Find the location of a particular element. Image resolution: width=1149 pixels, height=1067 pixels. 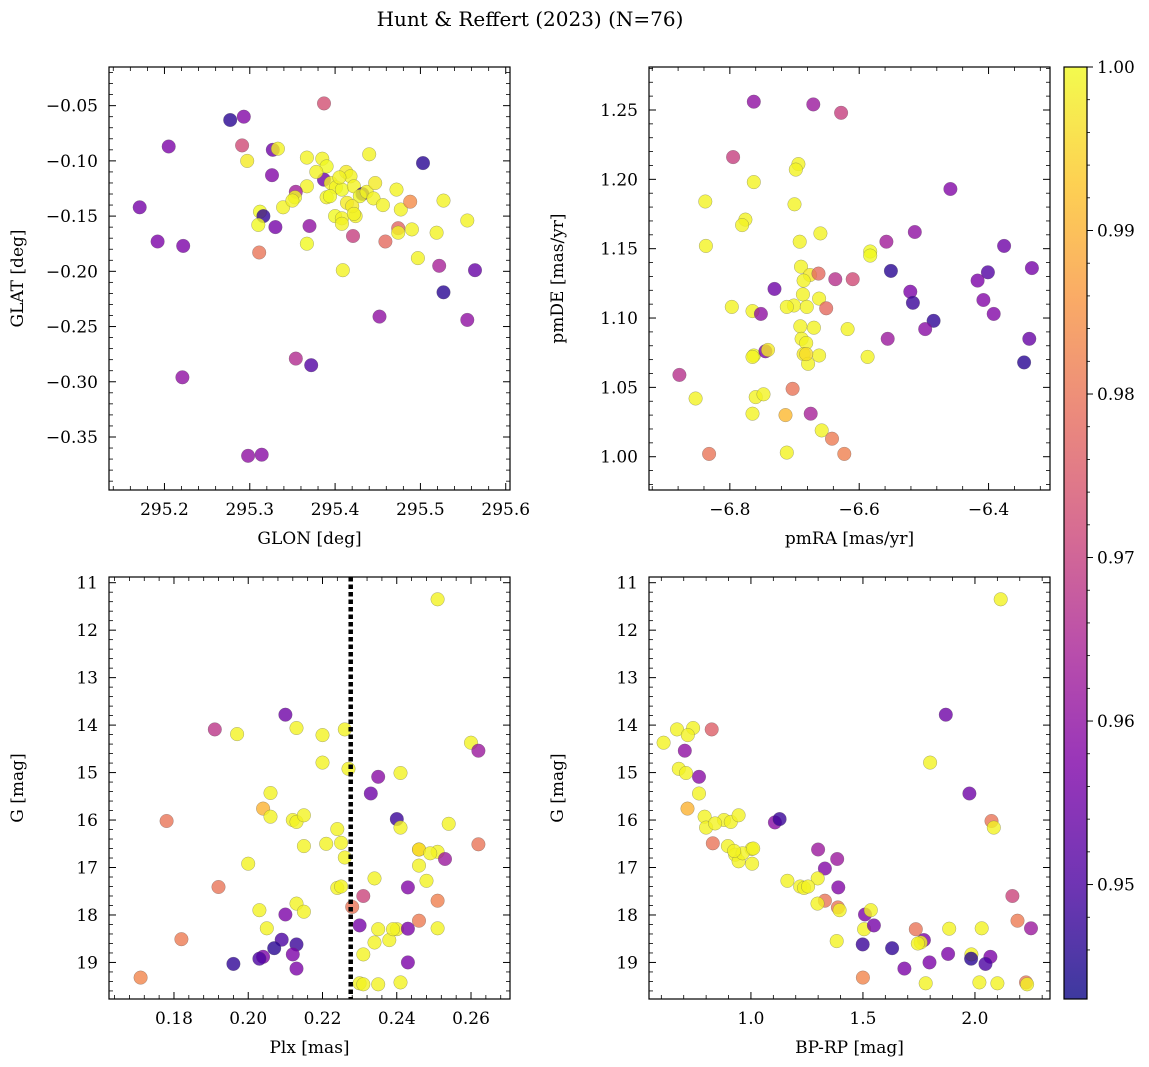

x-tick-label: 0.22 is located at coordinates (323, 1019).